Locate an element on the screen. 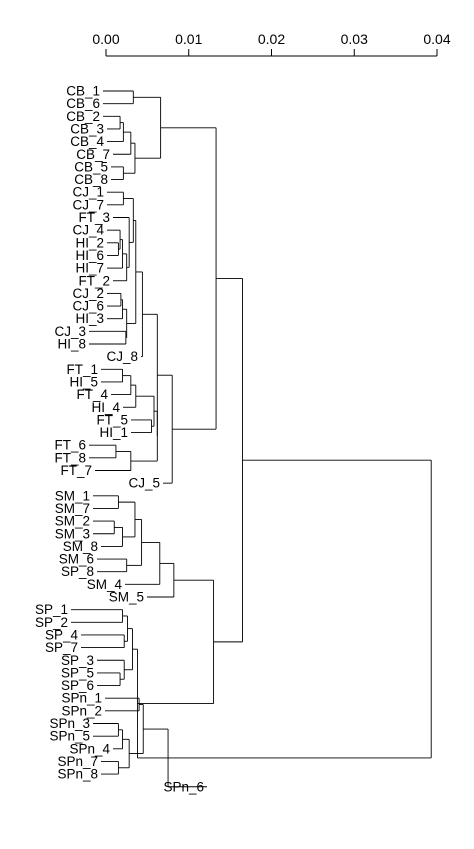 The width and height of the screenshot is (474, 849). leaf-label: SPn_7 is located at coordinates (77, 761).